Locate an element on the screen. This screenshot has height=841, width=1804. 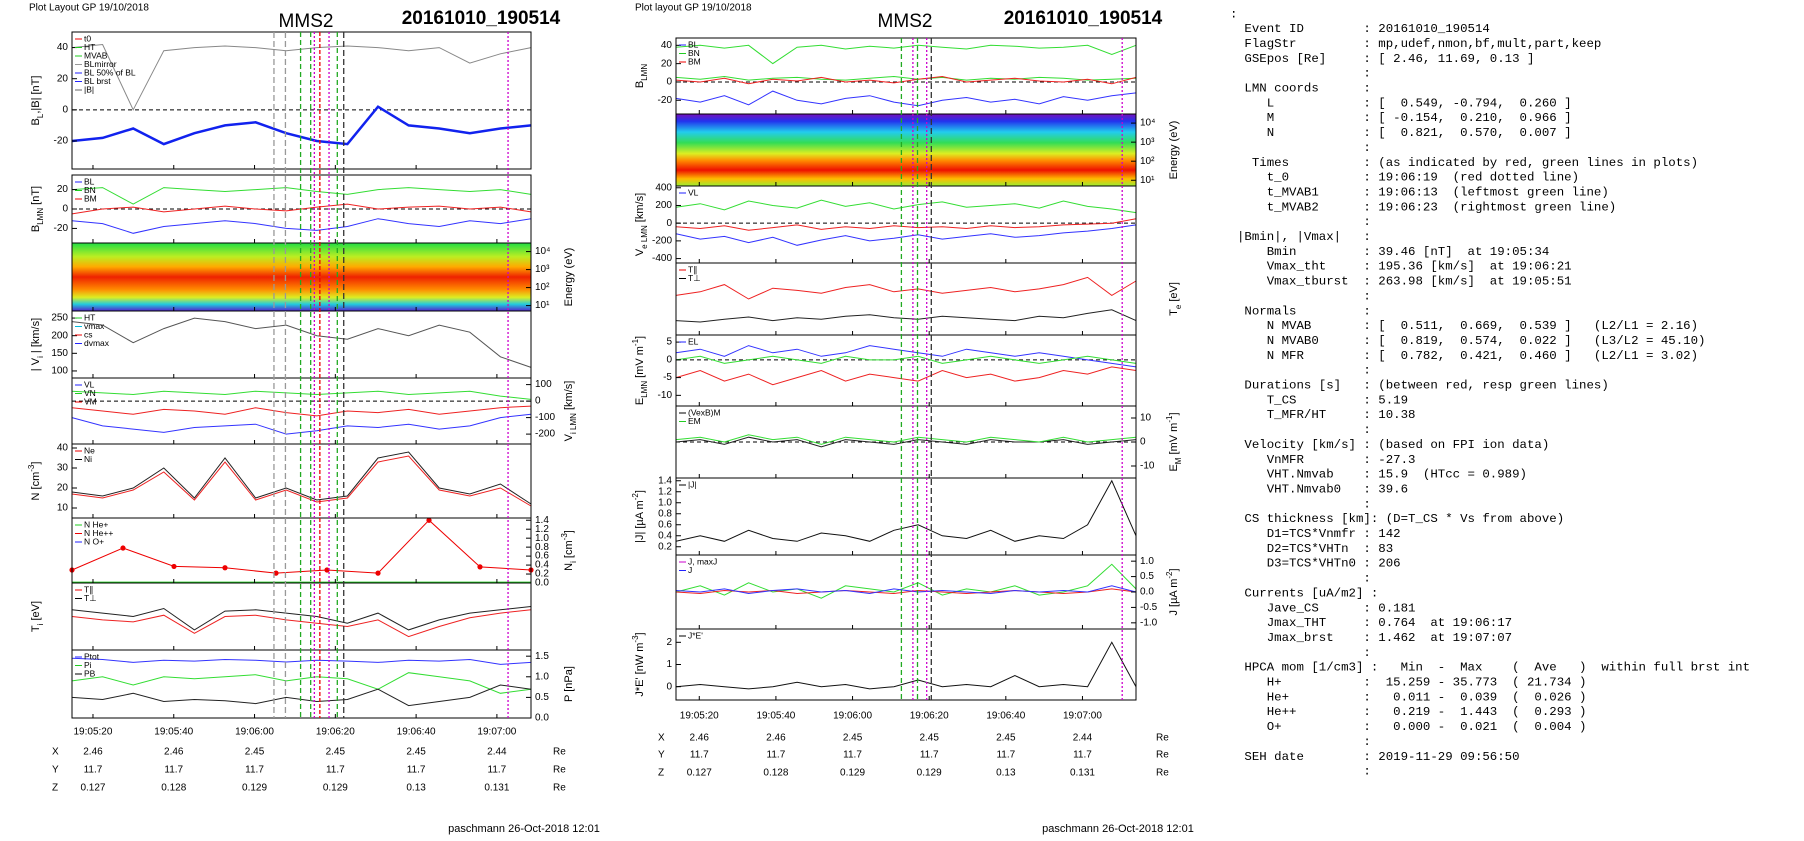
legend-entry: J, maxJ is located at coordinates (702, 561).